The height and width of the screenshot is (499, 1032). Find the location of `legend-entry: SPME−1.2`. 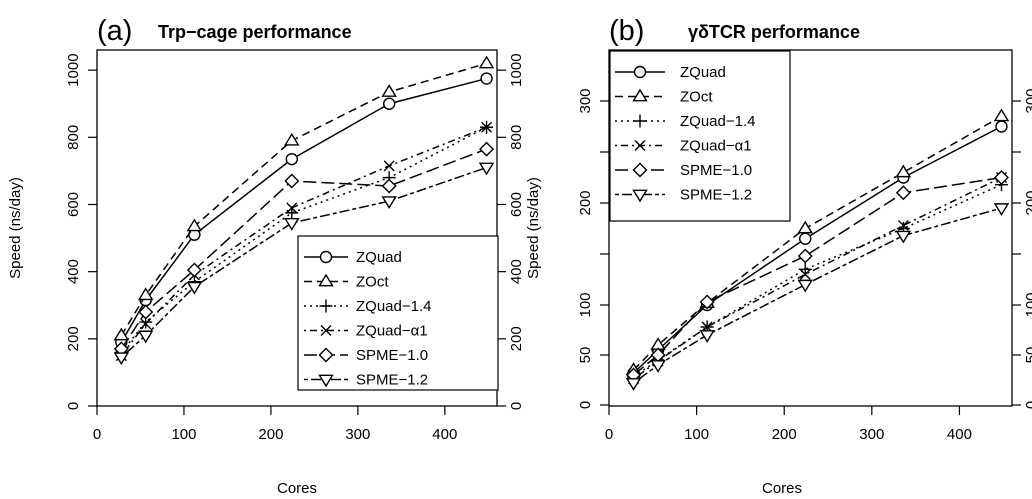

legend-entry: SPME−1.2 is located at coordinates (683, 195).